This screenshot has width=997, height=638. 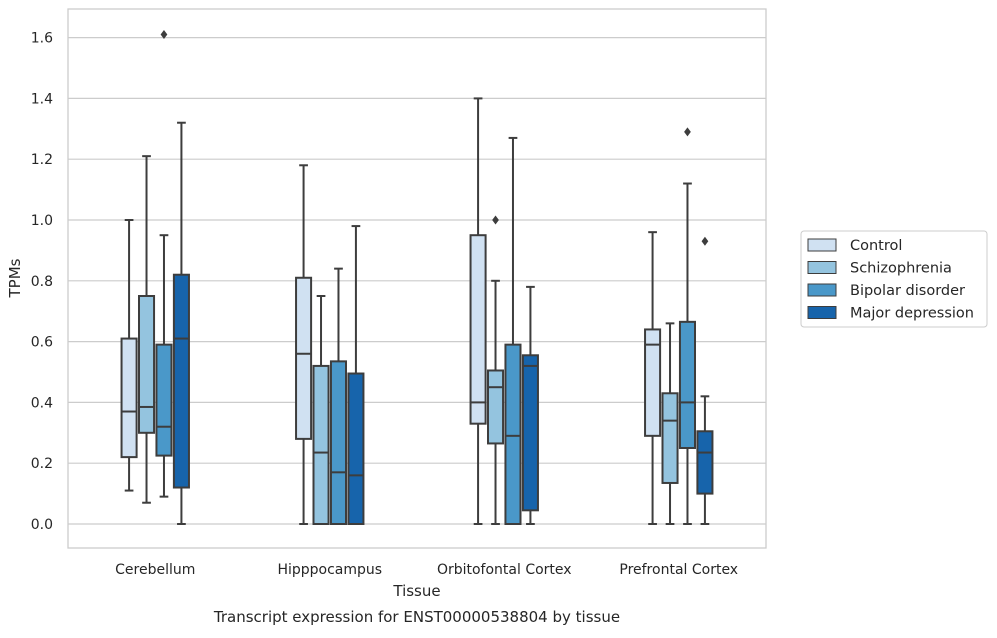 I want to click on y-tick-label: 0.2, so click(x=42, y=464).